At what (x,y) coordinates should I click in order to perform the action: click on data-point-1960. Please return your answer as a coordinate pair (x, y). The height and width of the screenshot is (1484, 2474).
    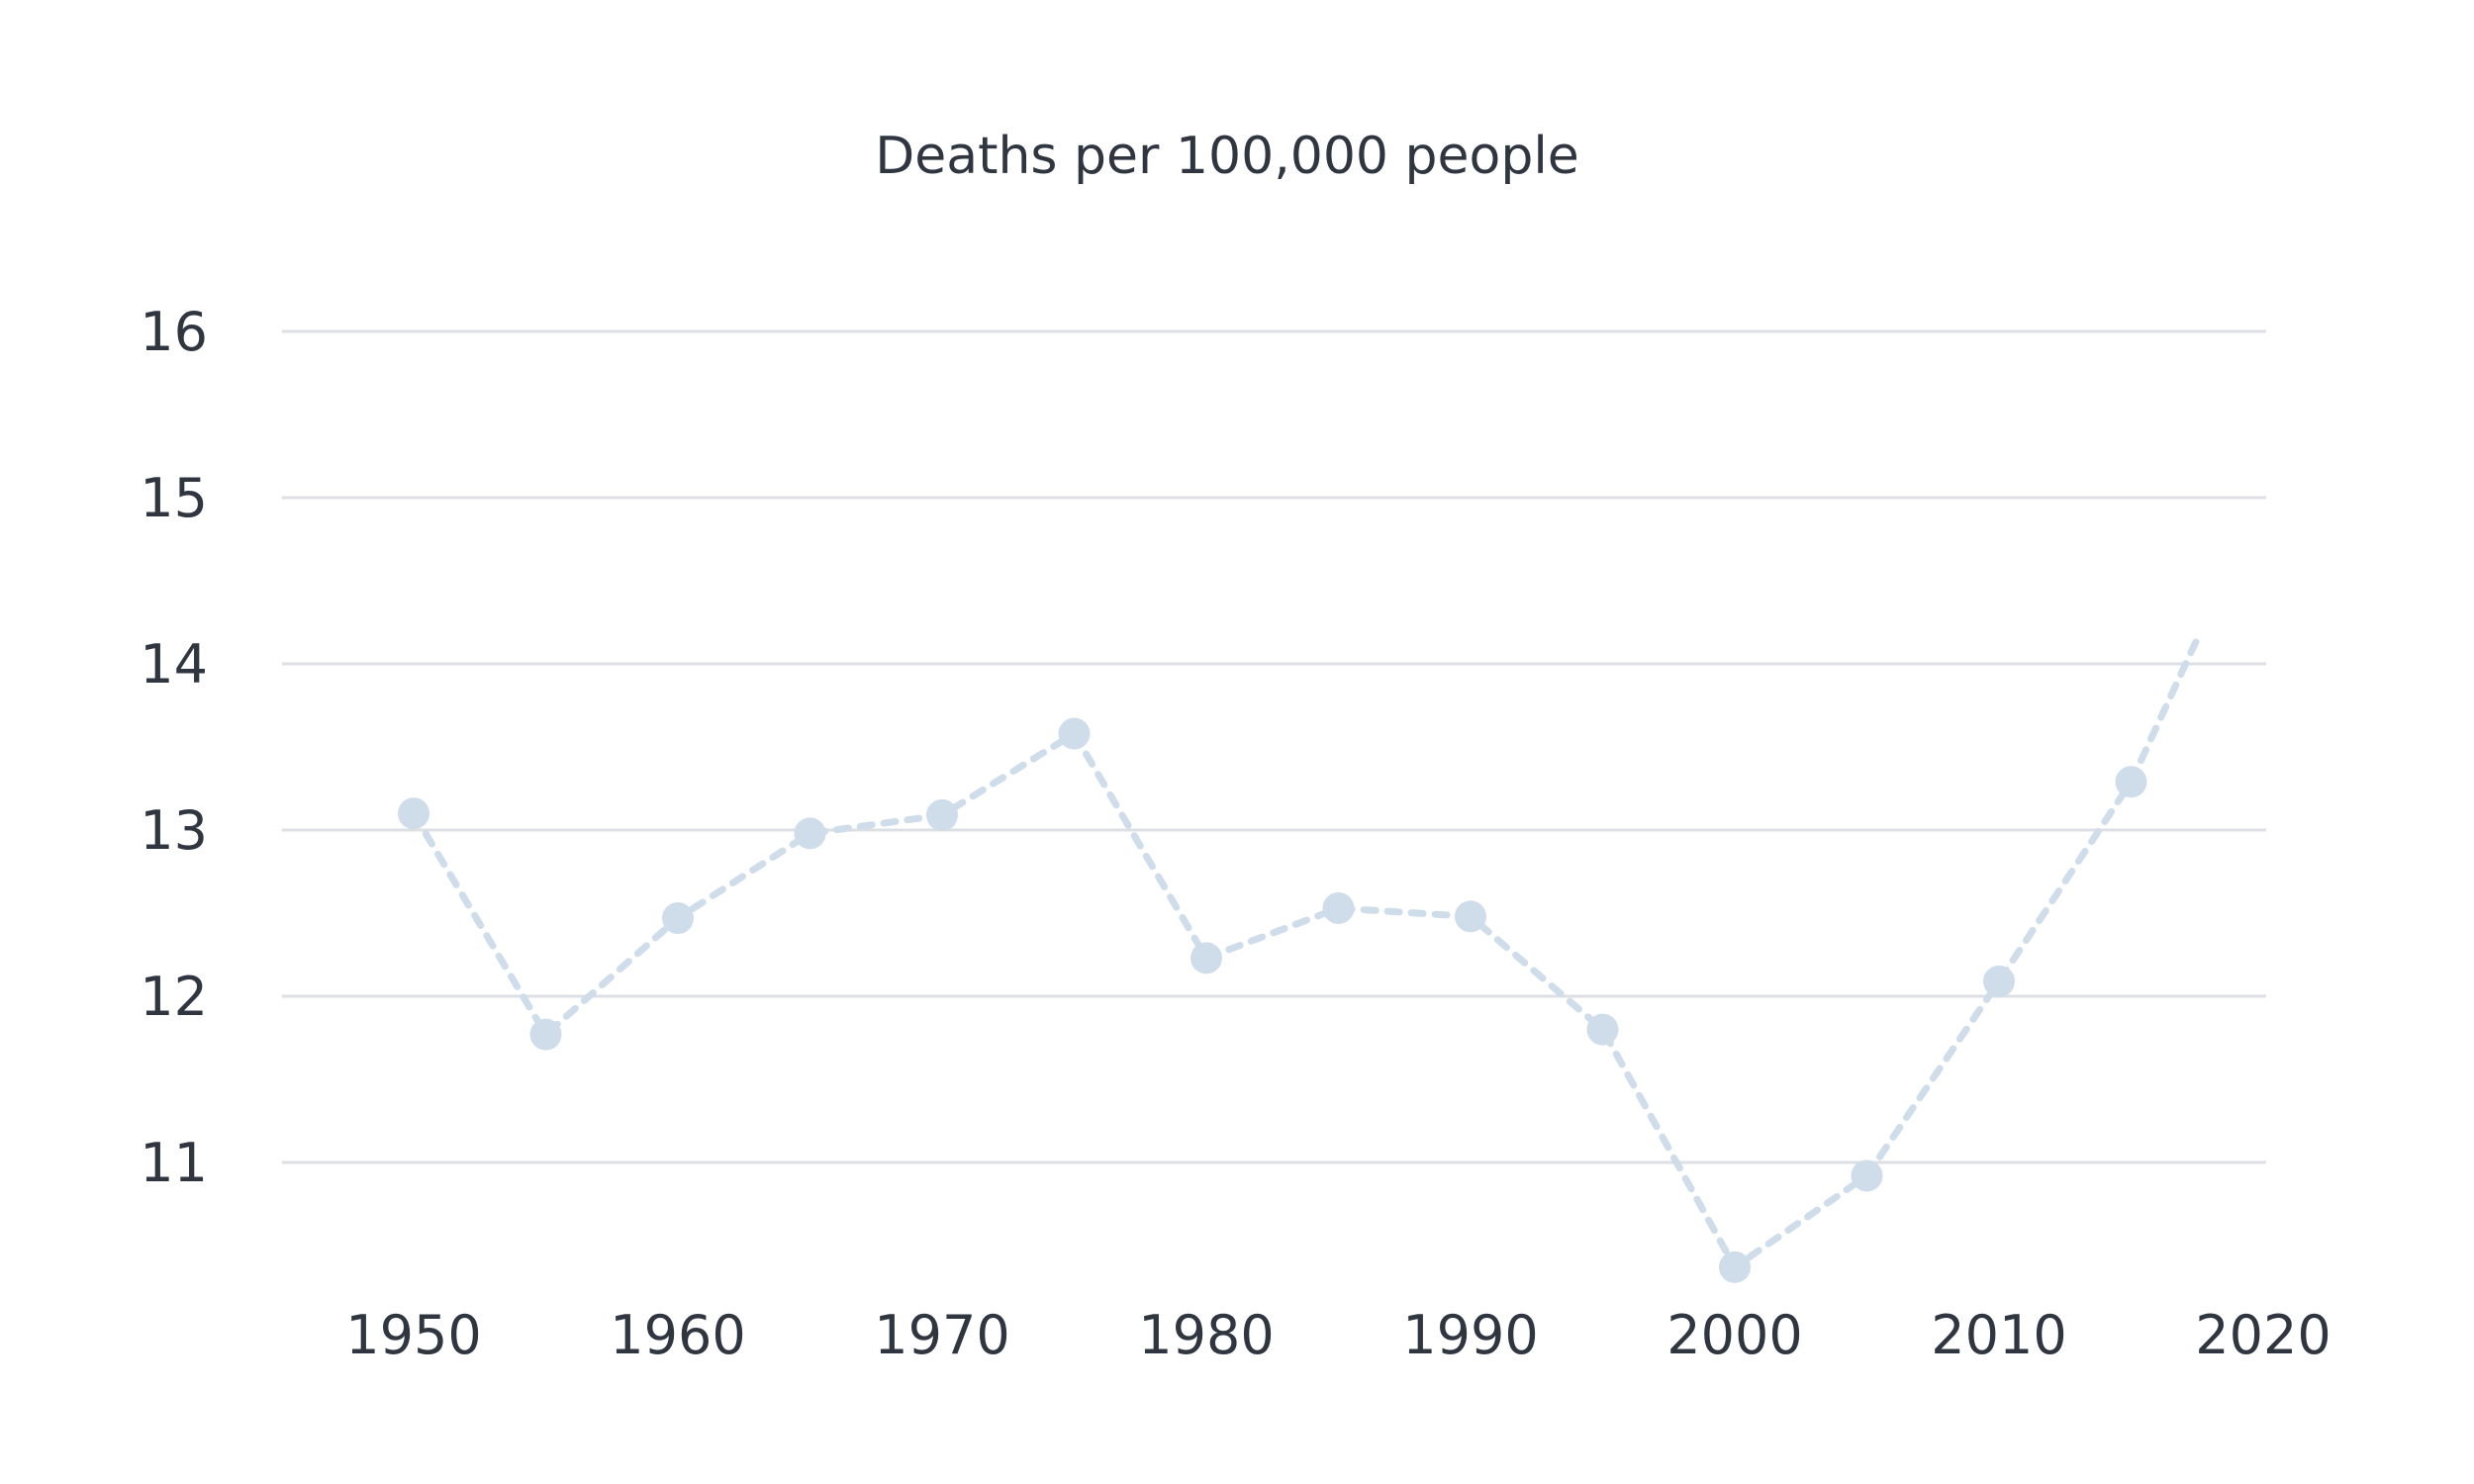
    Looking at the image, I should click on (678, 918).